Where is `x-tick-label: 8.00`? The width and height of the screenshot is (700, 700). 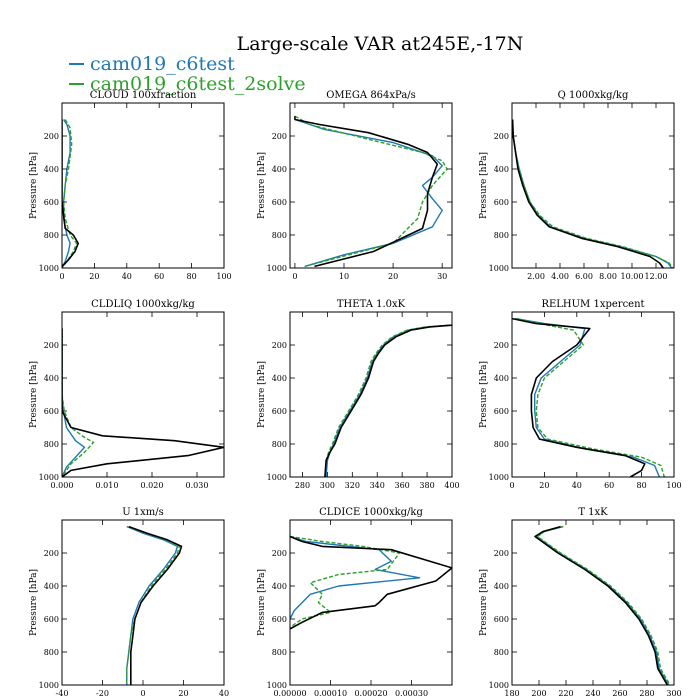
x-tick-label: 8.00 is located at coordinates (608, 276).